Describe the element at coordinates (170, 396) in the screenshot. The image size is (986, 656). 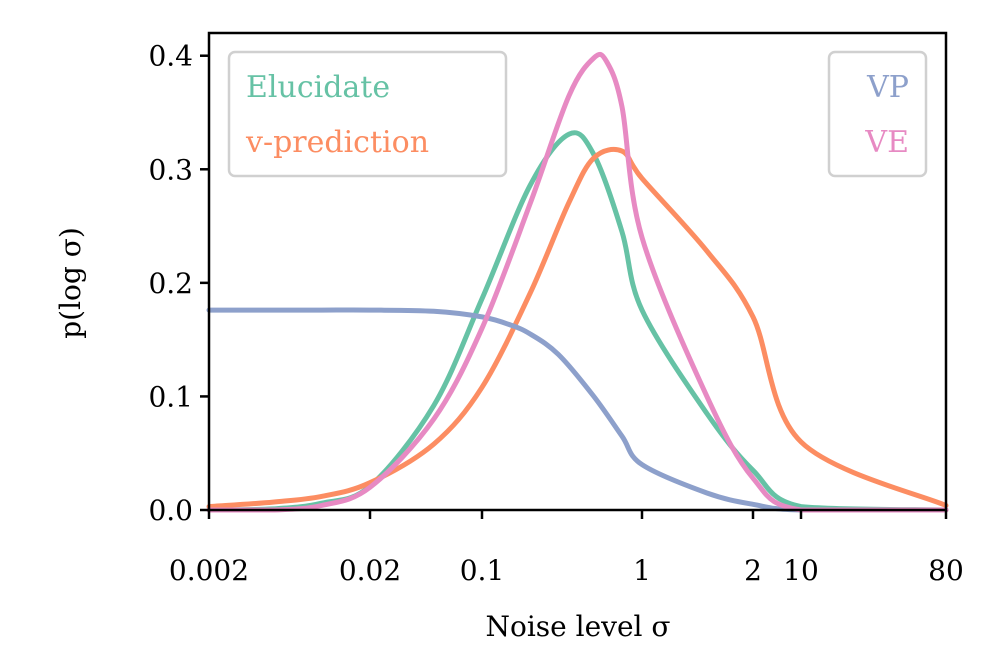
I see `y-tick-label: 0.1` at that location.